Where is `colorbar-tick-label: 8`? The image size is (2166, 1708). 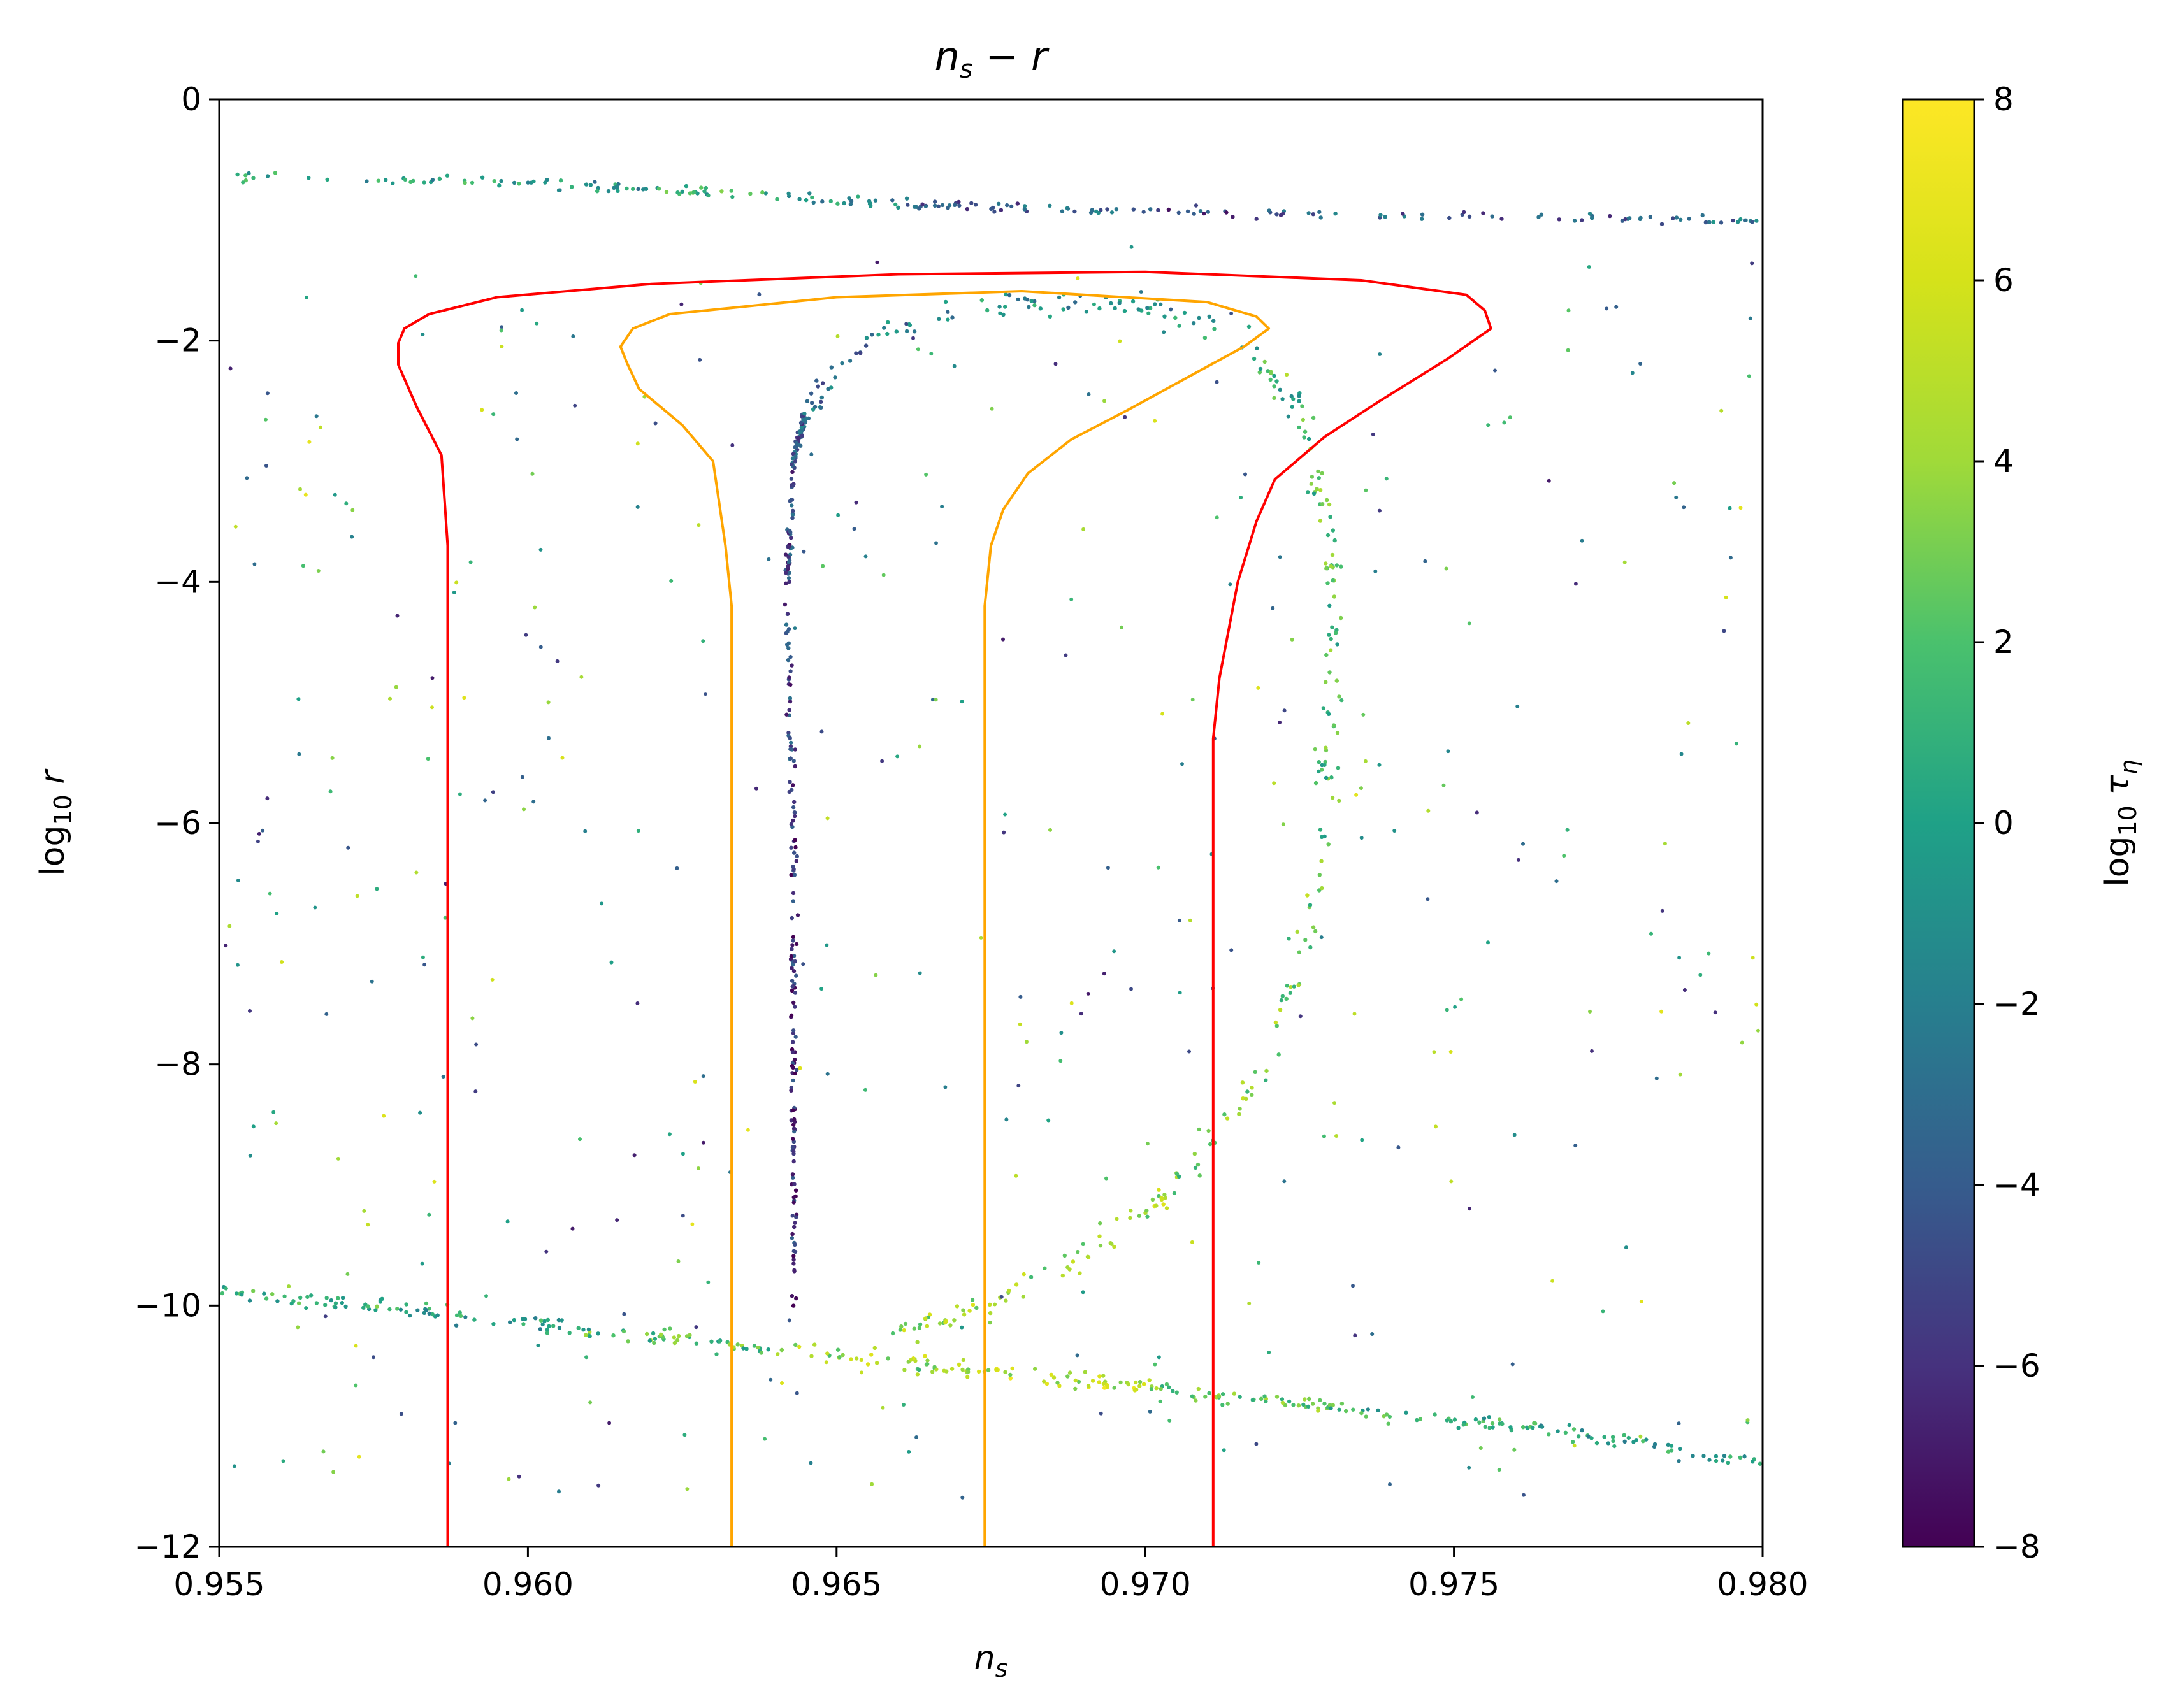 colorbar-tick-label: 8 is located at coordinates (2003, 99).